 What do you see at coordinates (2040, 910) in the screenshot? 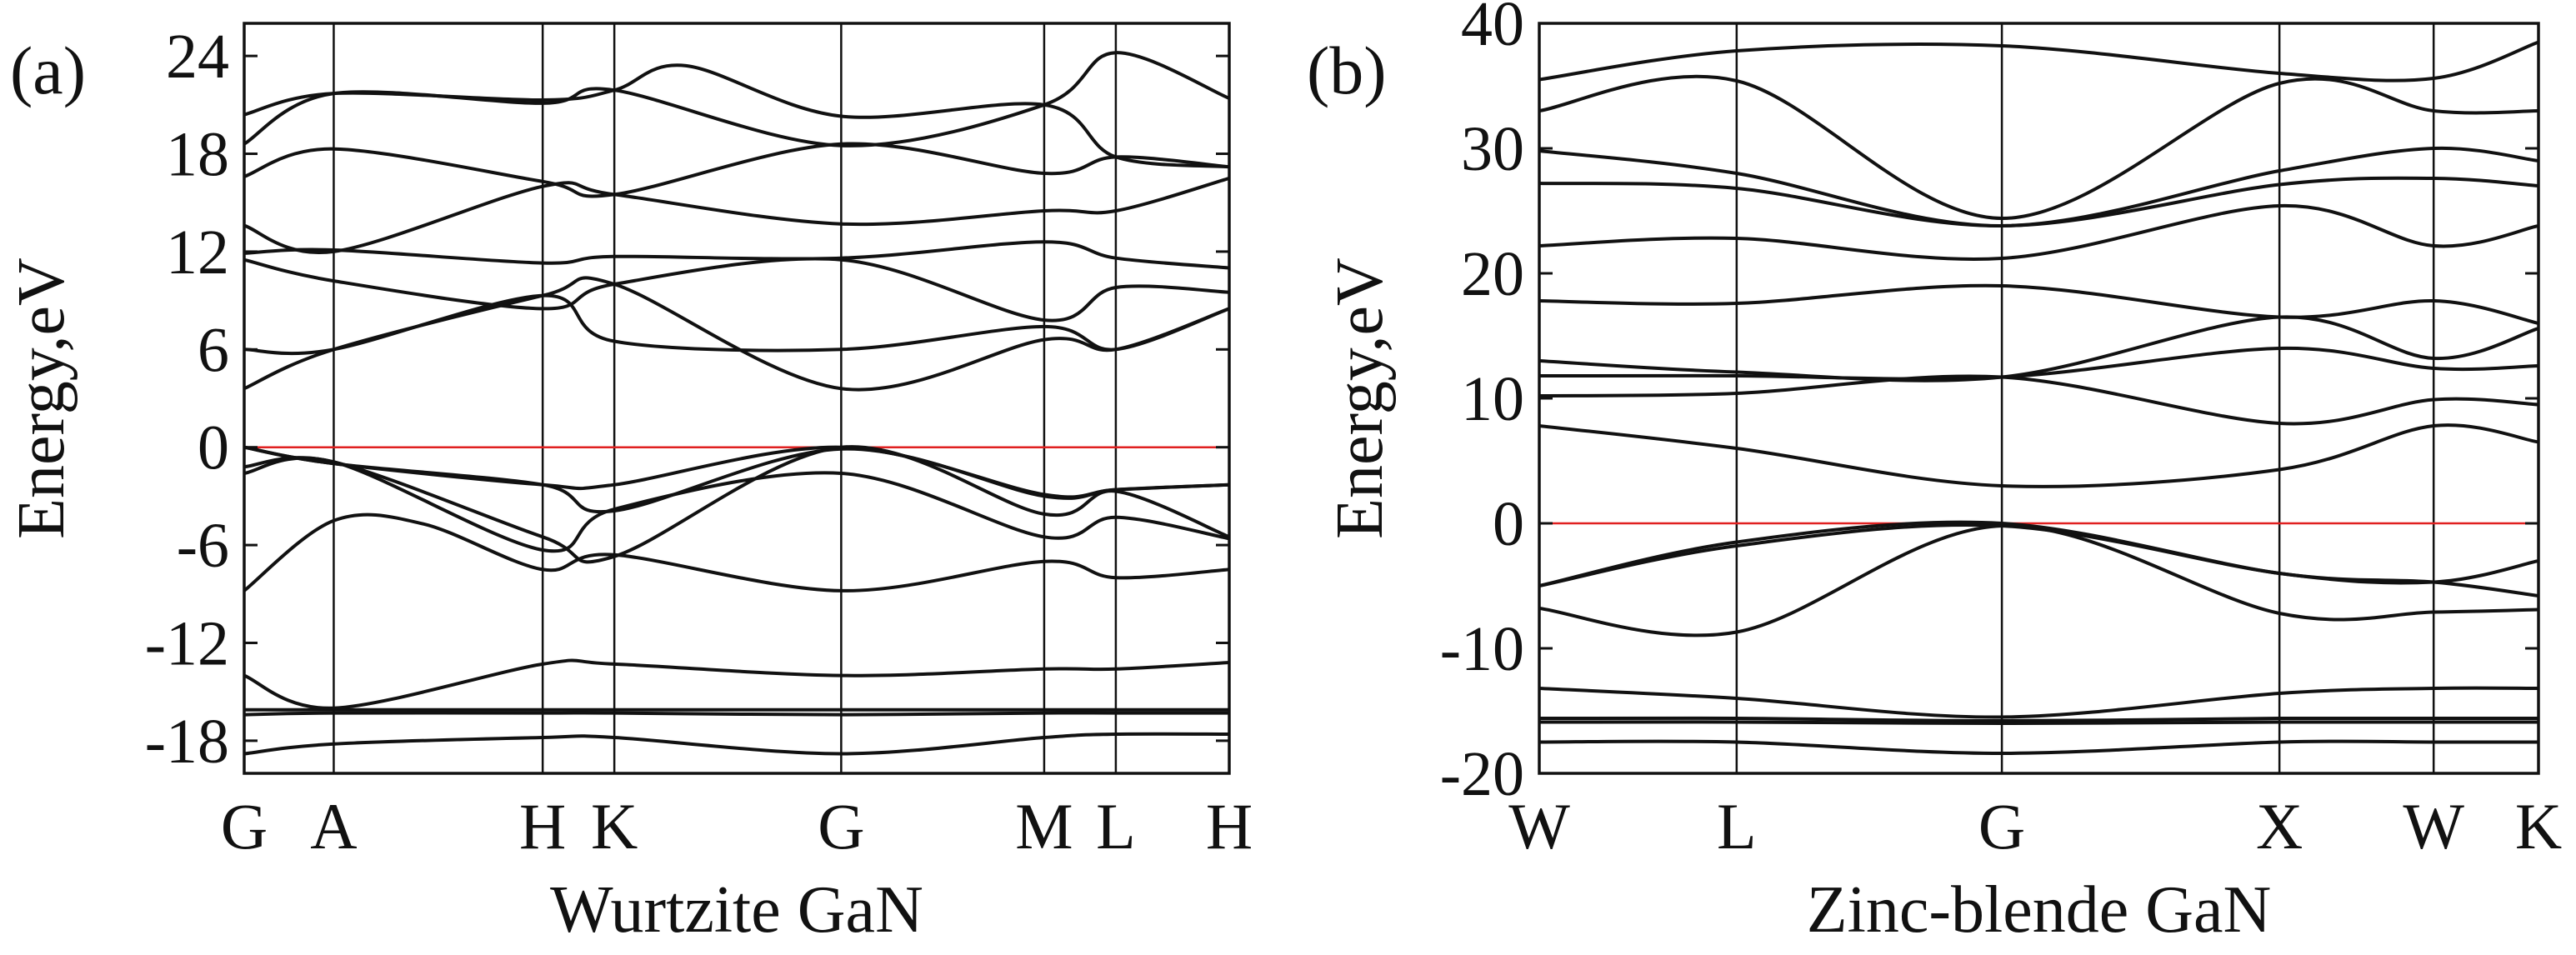
I see `x-axis-title: Zinc-blende GaN` at bounding box center [2040, 910].